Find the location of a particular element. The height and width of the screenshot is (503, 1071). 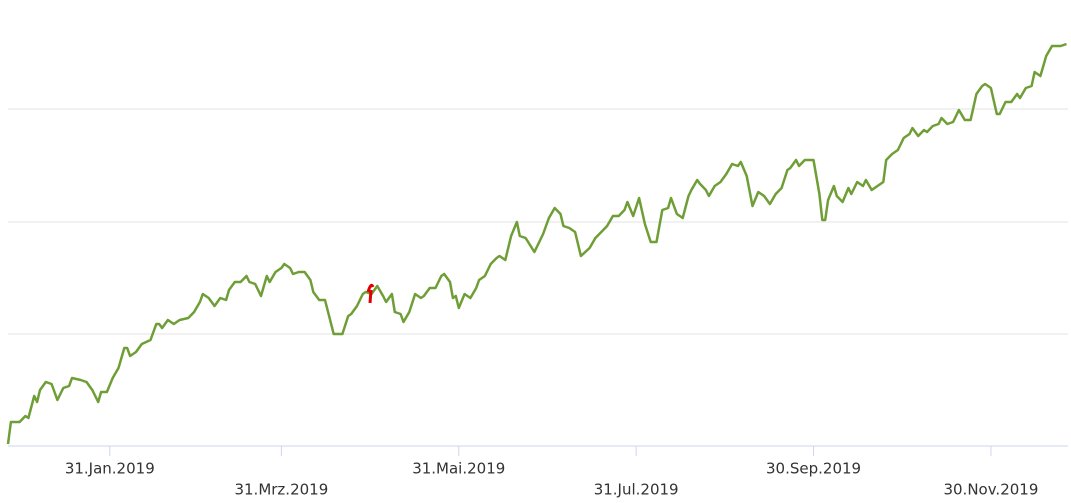

x-tick-label: 31.Mrz.2019 is located at coordinates (281, 490).